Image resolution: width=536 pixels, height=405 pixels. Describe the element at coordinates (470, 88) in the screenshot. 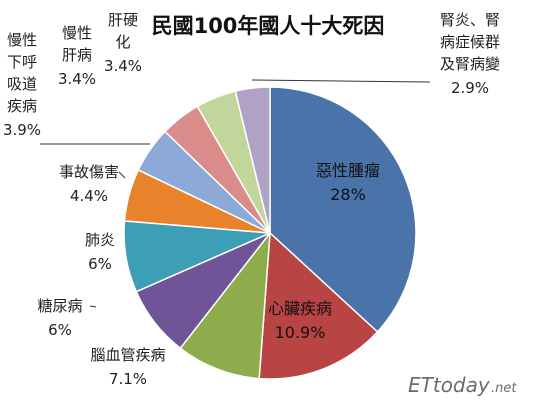

I see `slice-value-label: 2.9%` at that location.